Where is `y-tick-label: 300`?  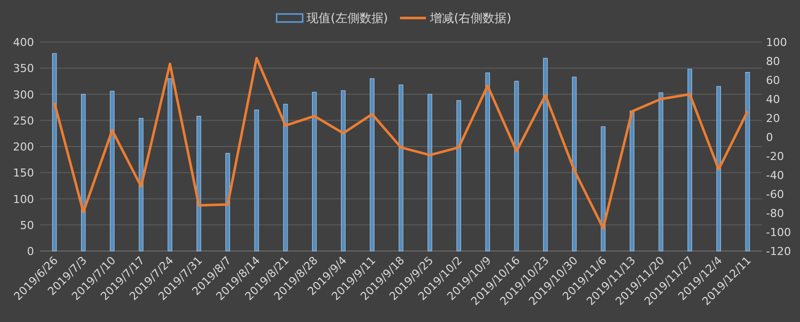 y-tick-label: 300 is located at coordinates (23, 95).